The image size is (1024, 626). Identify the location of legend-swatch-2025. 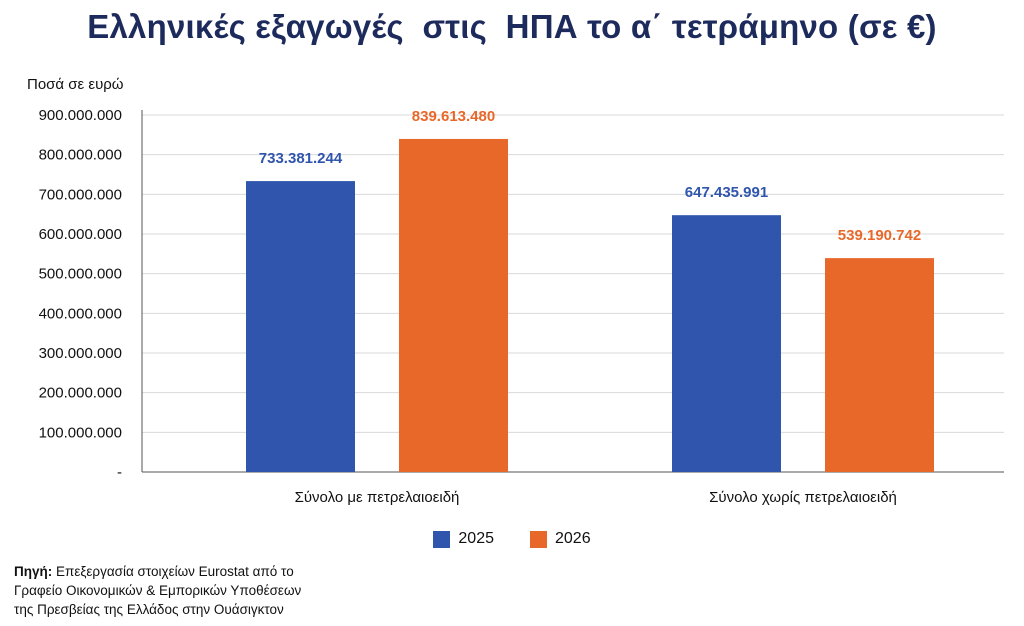
(442, 539).